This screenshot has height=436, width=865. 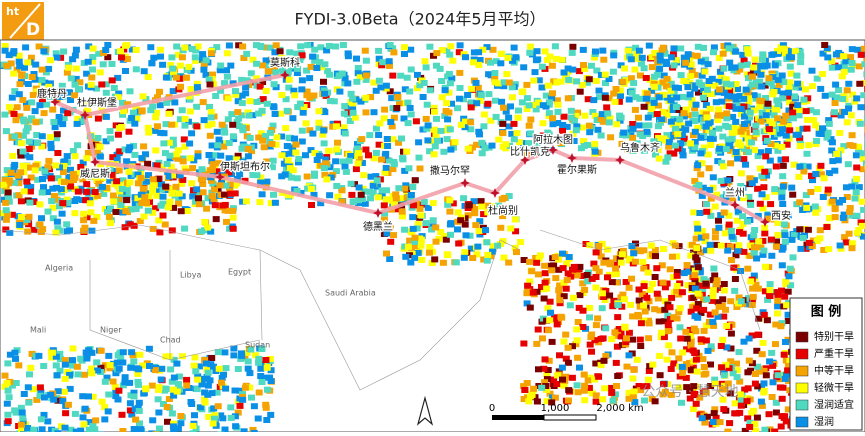 What do you see at coordinates (239, 272) in the screenshot?
I see `country-label: Egypt` at bounding box center [239, 272].